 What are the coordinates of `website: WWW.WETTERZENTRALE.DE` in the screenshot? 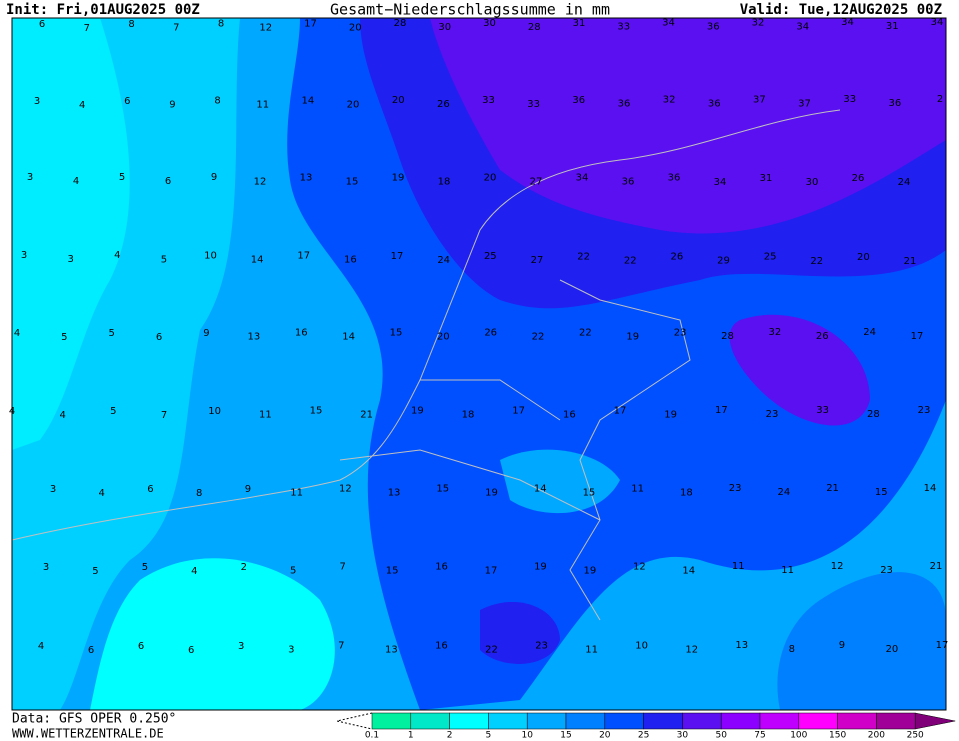 It's located at (88, 734).